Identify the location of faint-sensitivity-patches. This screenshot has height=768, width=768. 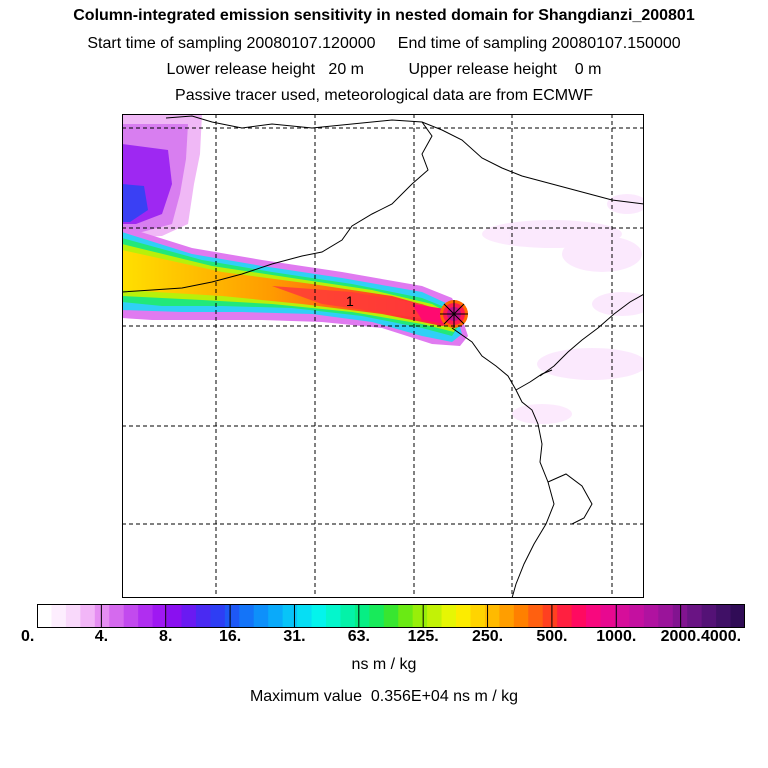
(563, 309).